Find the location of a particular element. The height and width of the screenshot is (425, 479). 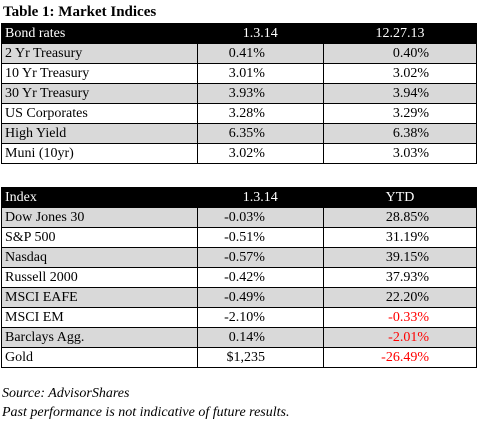

row-label: S&P 500 is located at coordinates (99, 237).